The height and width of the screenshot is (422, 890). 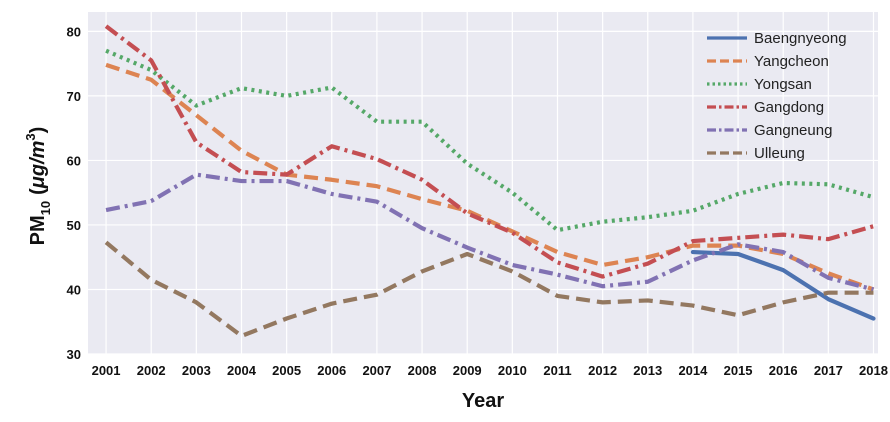 What do you see at coordinates (331, 370) in the screenshot?
I see `x-tick-label: 2006` at bounding box center [331, 370].